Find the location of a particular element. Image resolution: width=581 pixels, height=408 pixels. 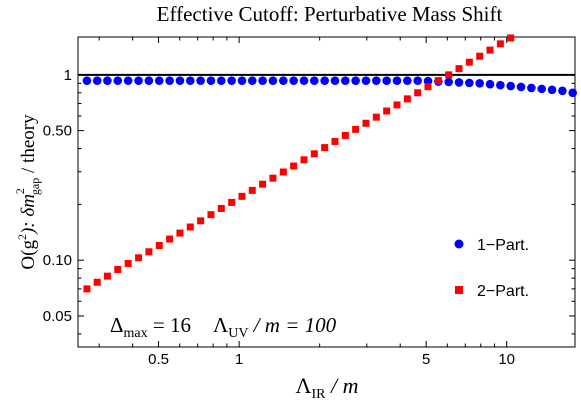

y-tick-label: 0.05 is located at coordinates (57, 316).